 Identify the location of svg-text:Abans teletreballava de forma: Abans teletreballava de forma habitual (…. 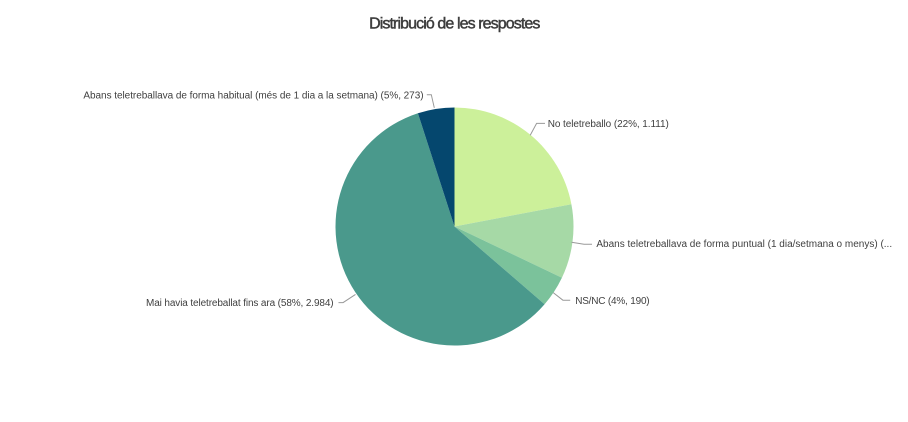
(253, 95).